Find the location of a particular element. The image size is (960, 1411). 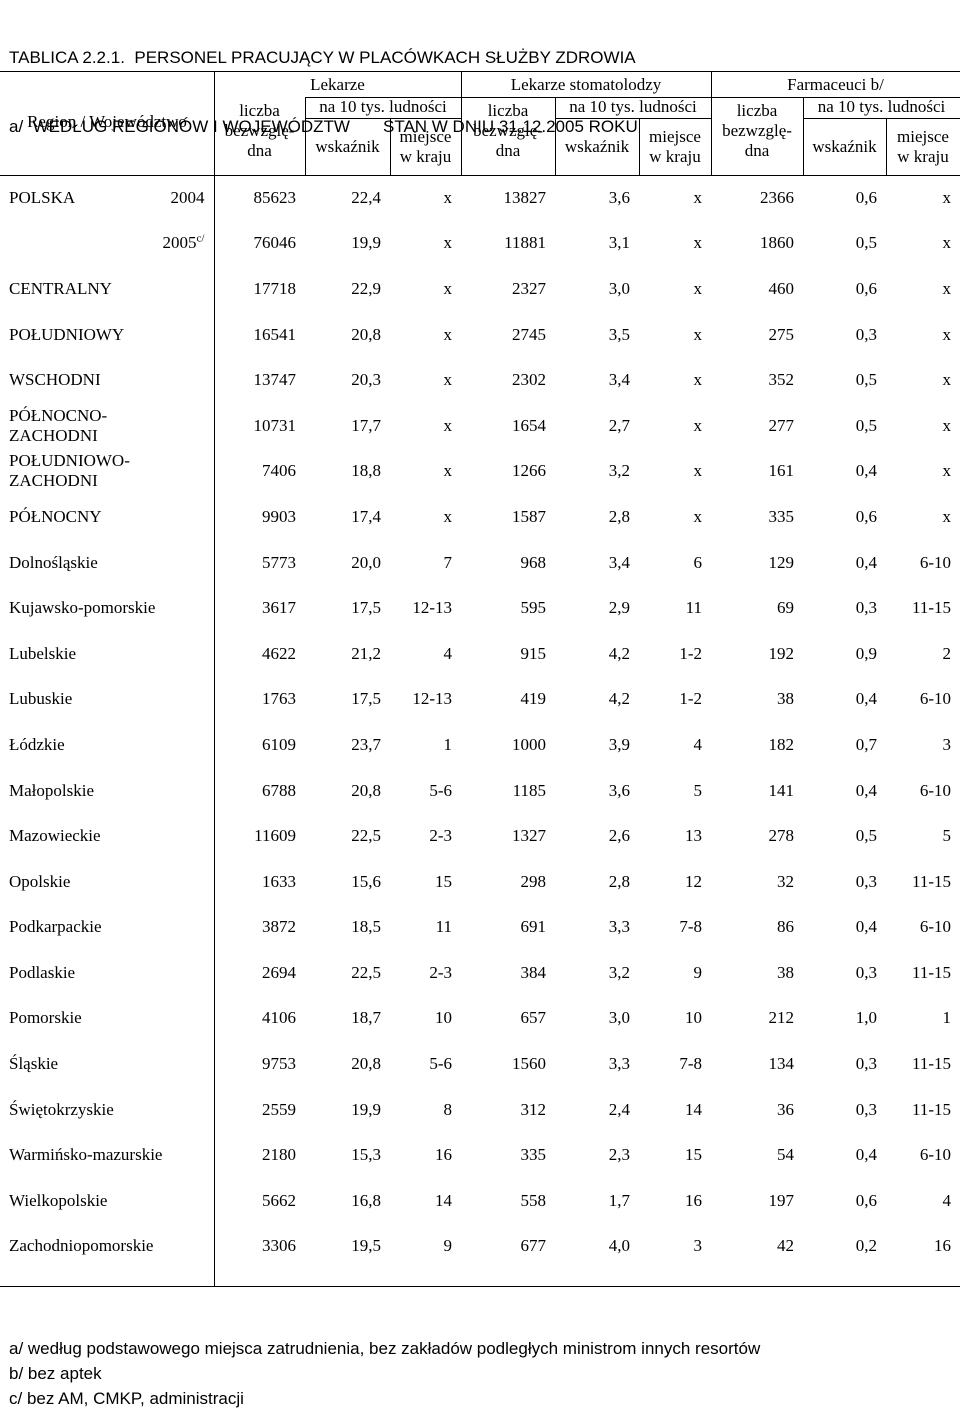

cell-value: 1560 is located at coordinates (529, 1064).